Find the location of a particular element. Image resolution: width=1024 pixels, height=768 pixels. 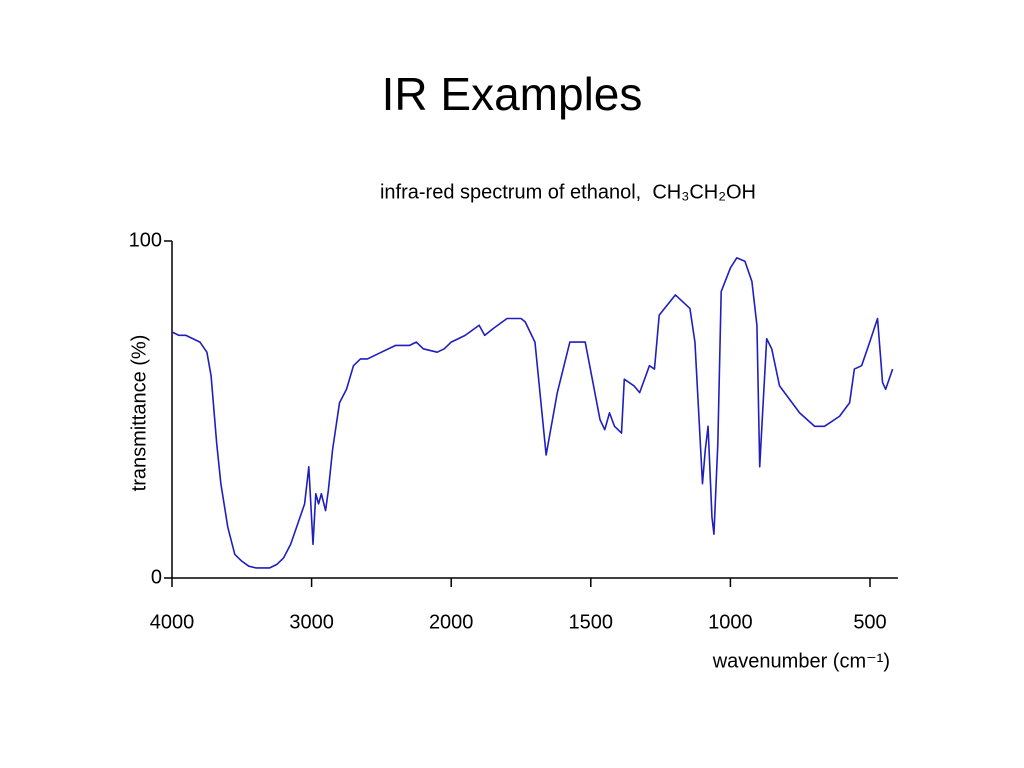

x-axis-label: wavenumber (cm⁻¹) is located at coordinates (801, 661).